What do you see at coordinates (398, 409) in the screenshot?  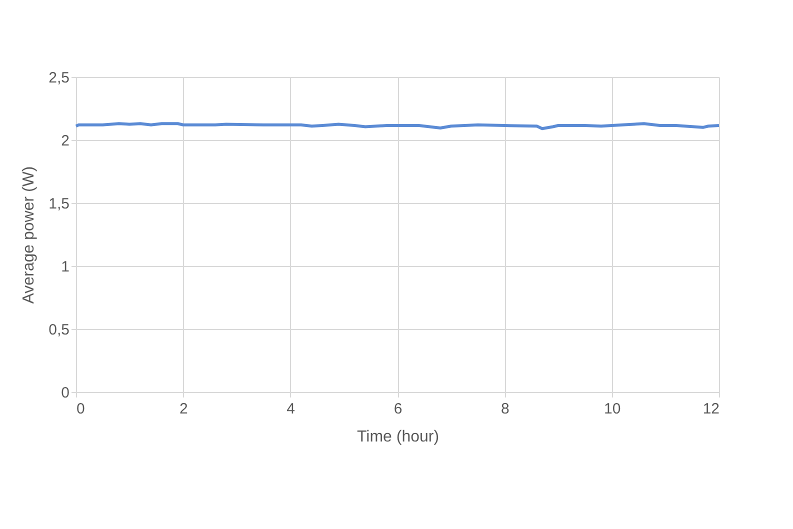 I see `x-tick-label: 6` at bounding box center [398, 409].